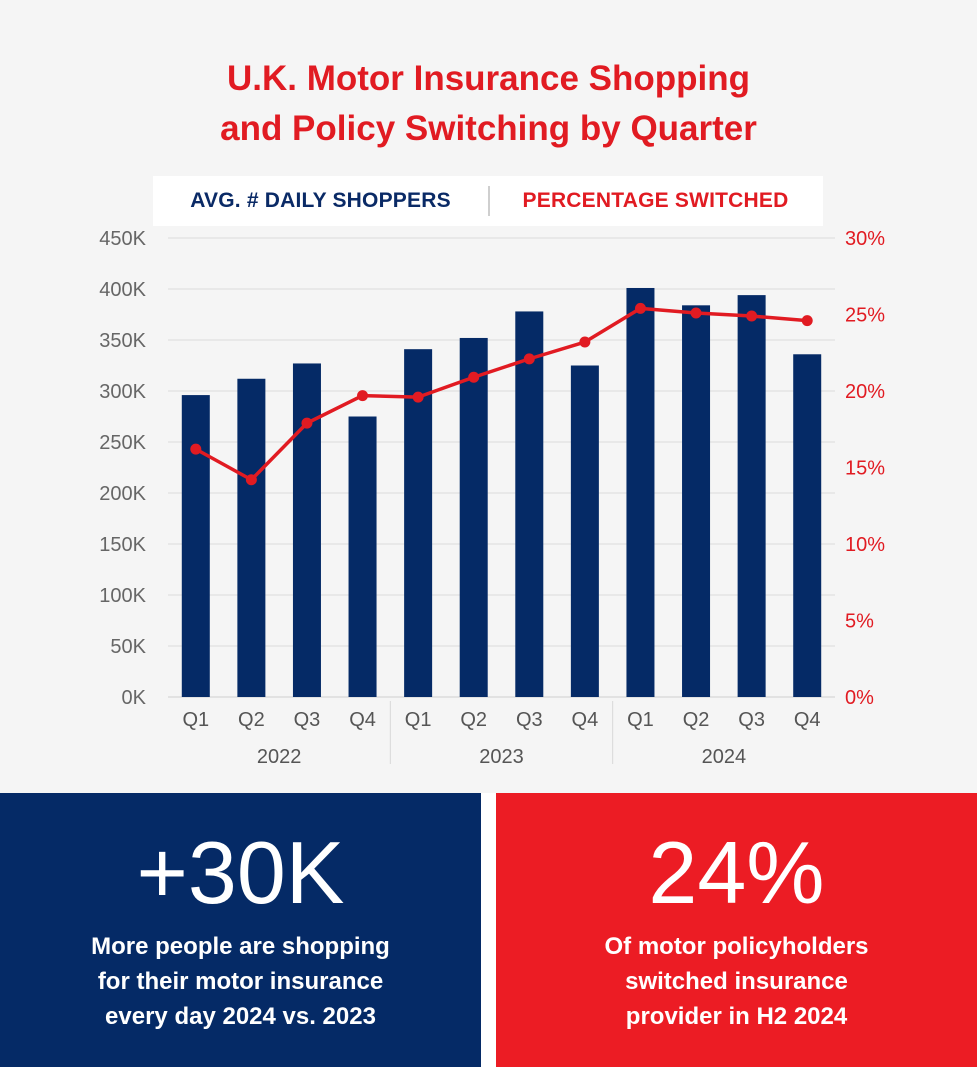 The width and height of the screenshot is (977, 1067). What do you see at coordinates (122, 290) in the screenshot?
I see `y-left-tick-label: 400K` at bounding box center [122, 290].